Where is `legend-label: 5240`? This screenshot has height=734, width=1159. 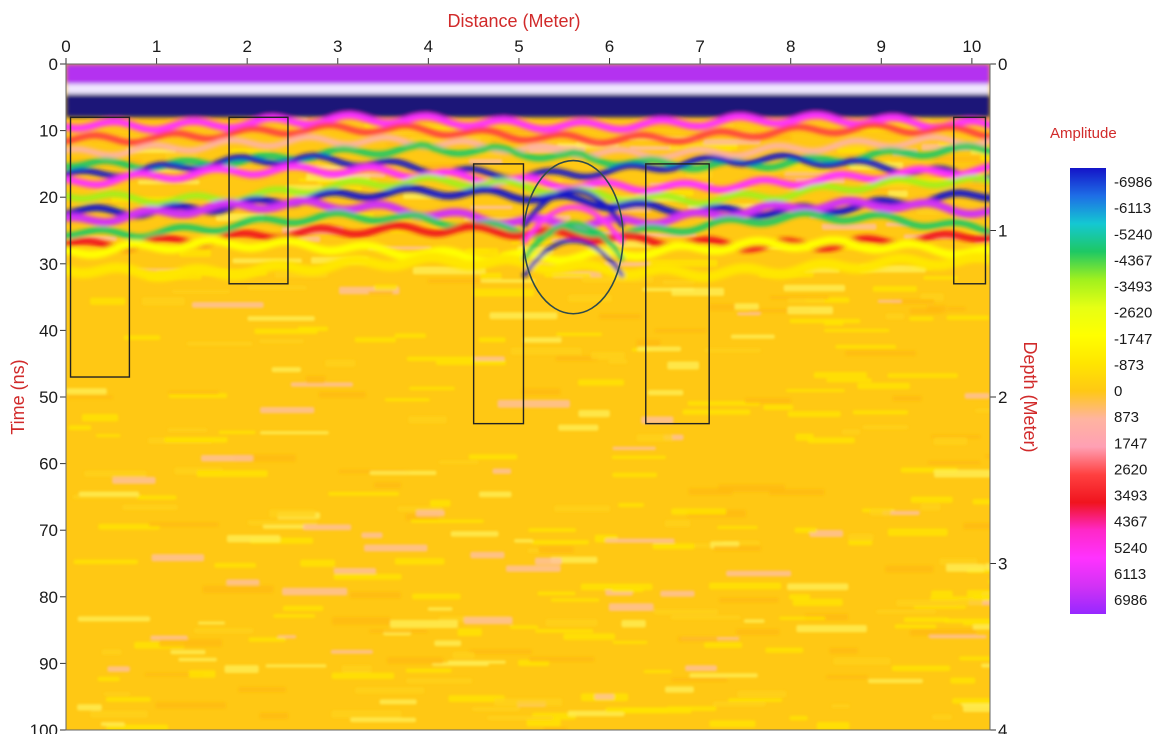
legend-label: 5240 is located at coordinates (1130, 548).